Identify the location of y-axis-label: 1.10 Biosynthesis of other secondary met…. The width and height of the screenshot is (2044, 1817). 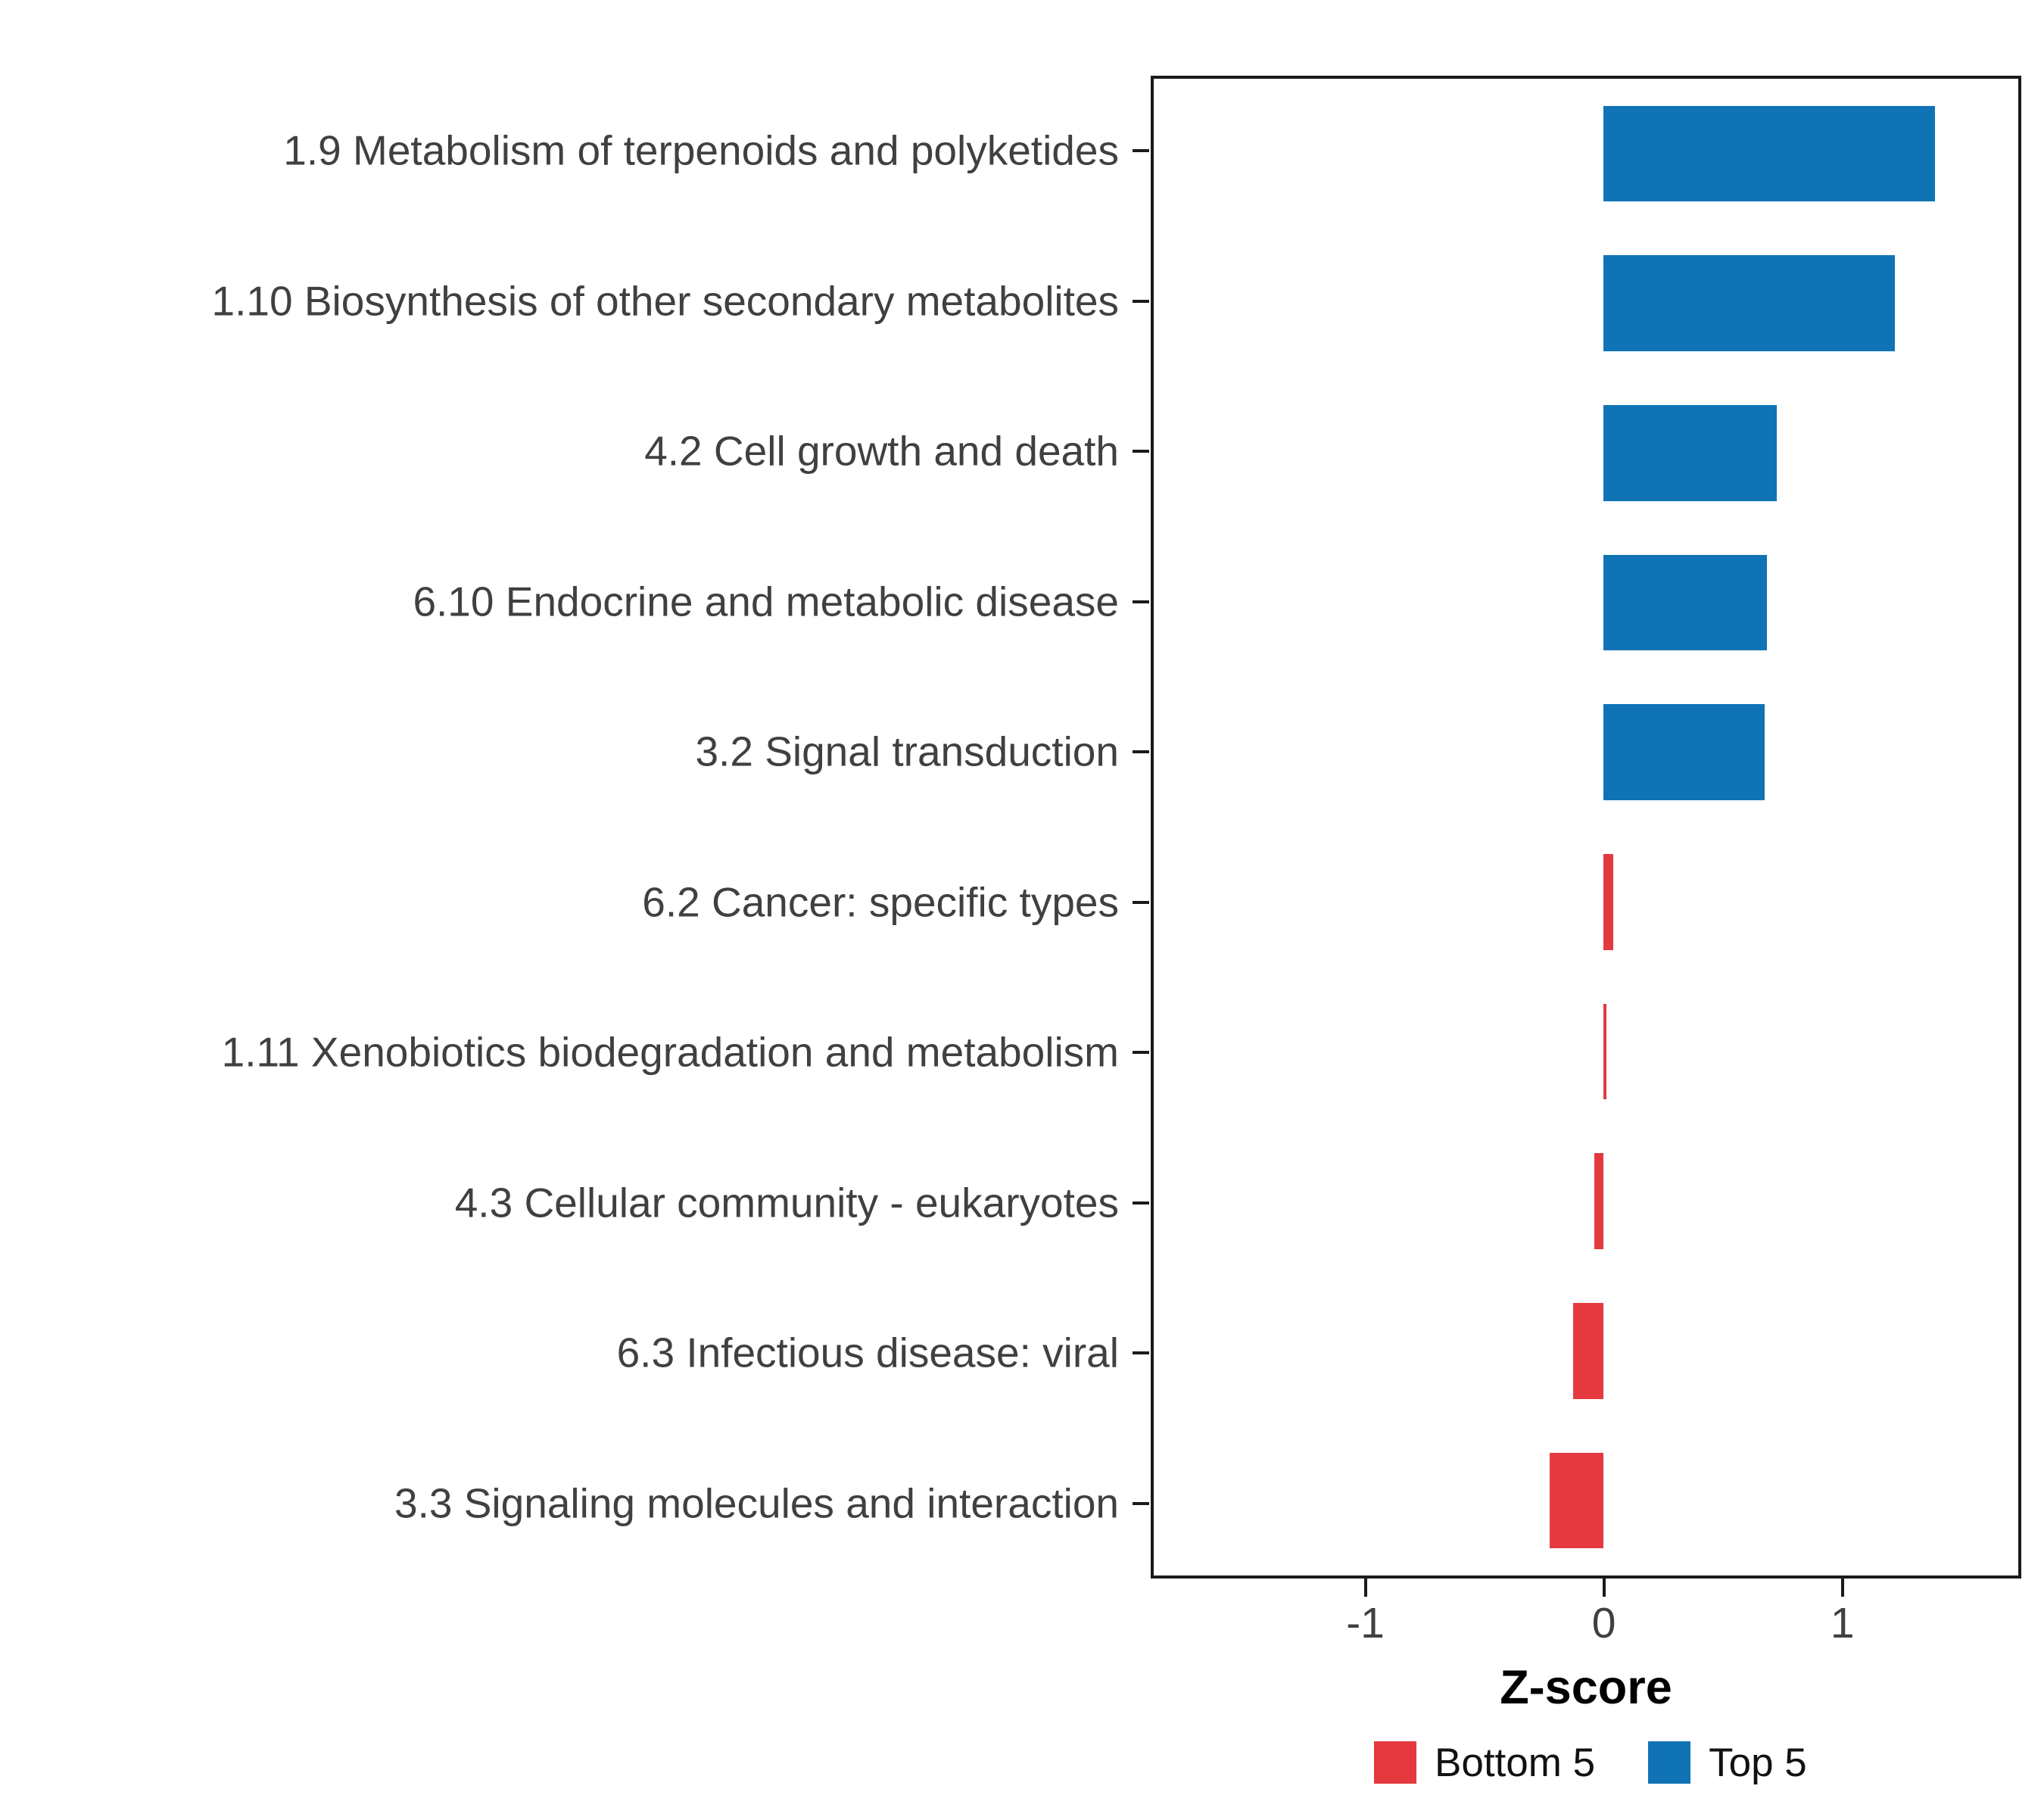
(665, 301).